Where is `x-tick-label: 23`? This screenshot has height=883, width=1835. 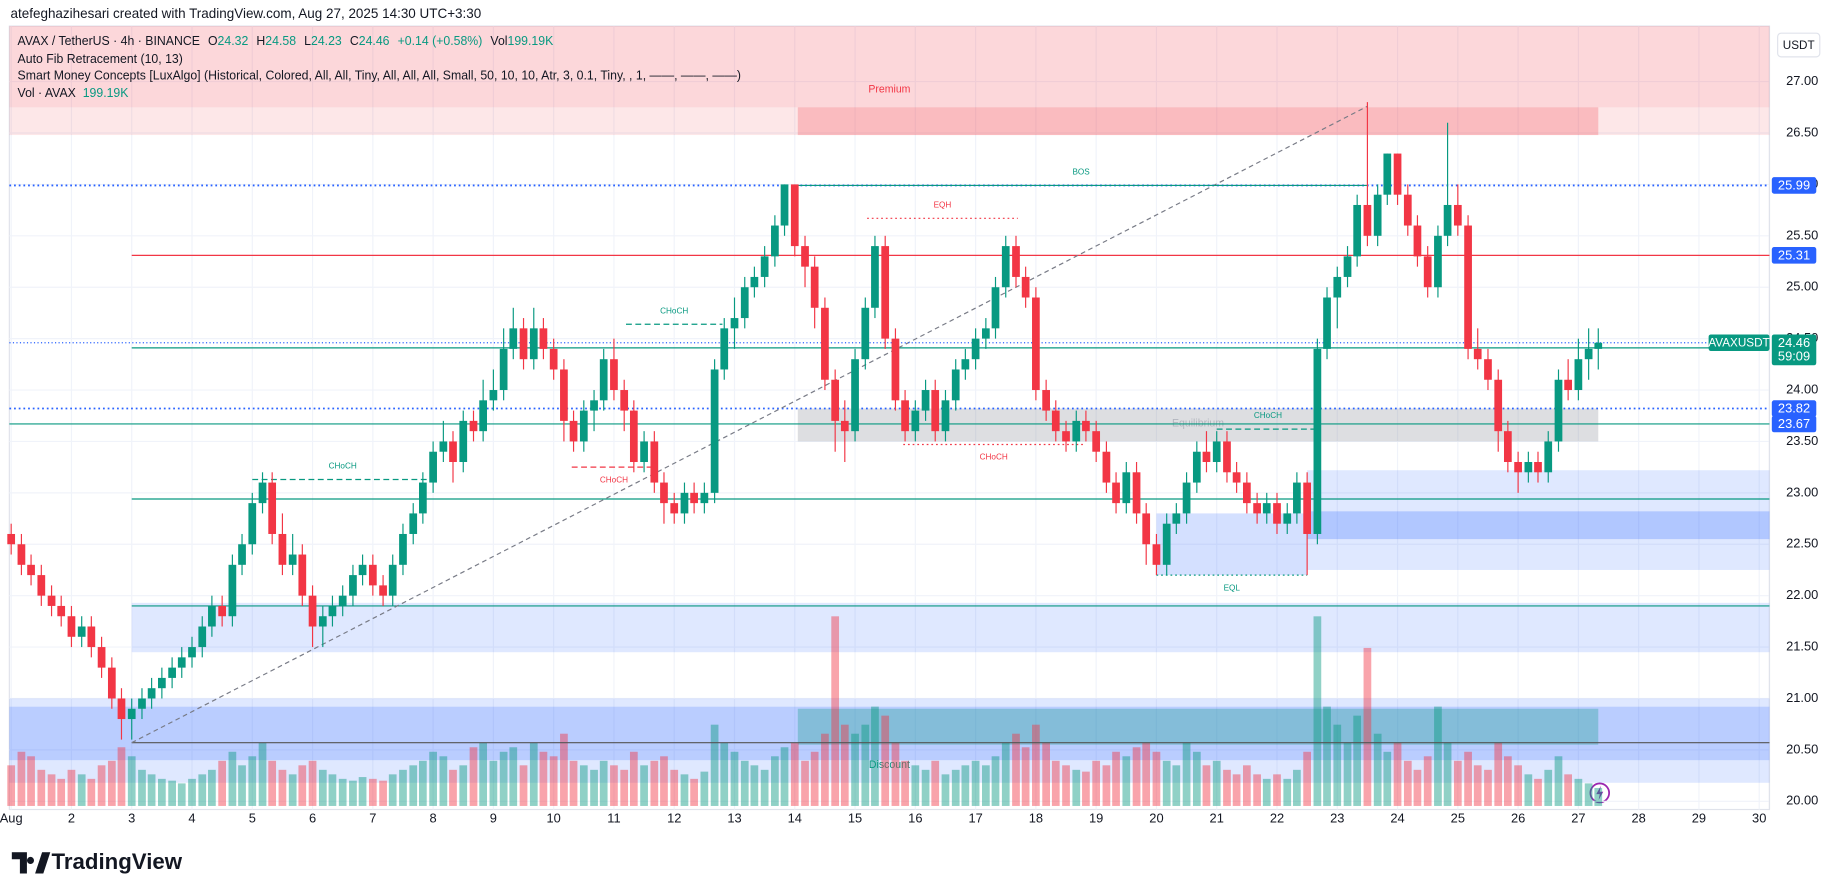
x-tick-label: 23 is located at coordinates (1337, 817).